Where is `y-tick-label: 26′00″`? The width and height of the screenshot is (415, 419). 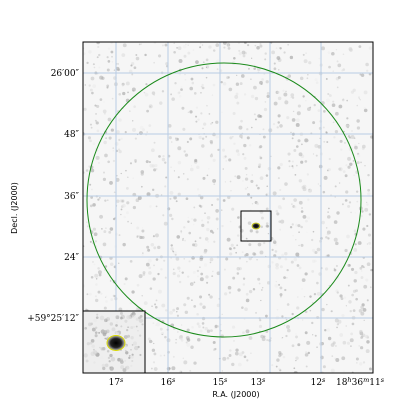
y-tick-label: 26′00″ is located at coordinates (65, 74).